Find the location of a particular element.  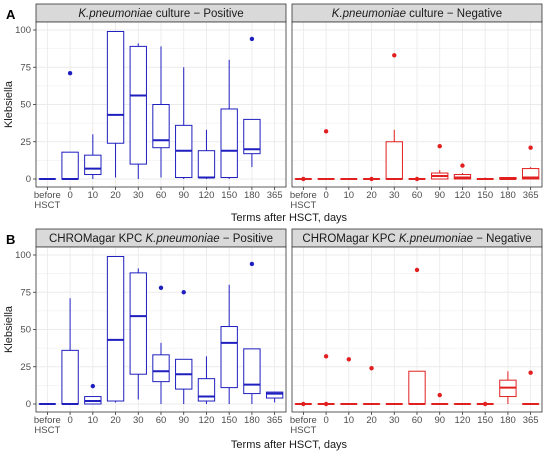

facet-title: CHROMagar KPC K.pneumoniae − Negative is located at coordinates (416, 239).